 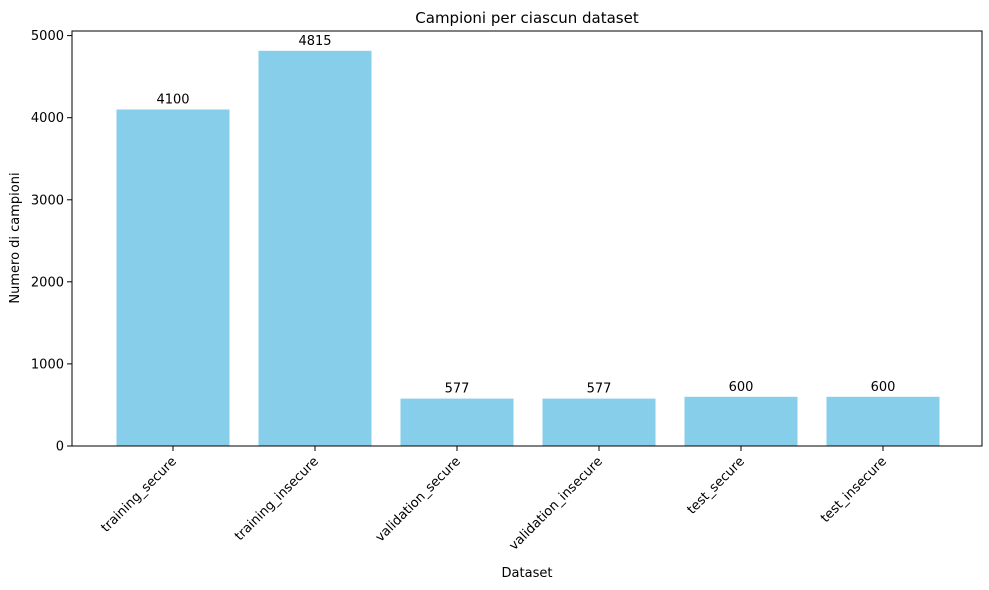 I want to click on bar-test_insecure, so click(x=883, y=421).